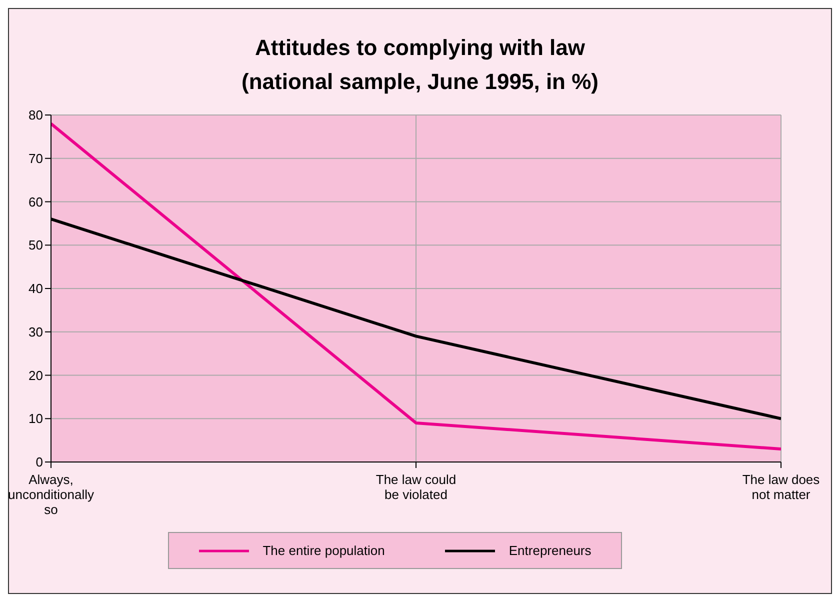  I want to click on chart-title: Attitudes to complying with law (national sample, June 1995, in %), so click(420, 65).